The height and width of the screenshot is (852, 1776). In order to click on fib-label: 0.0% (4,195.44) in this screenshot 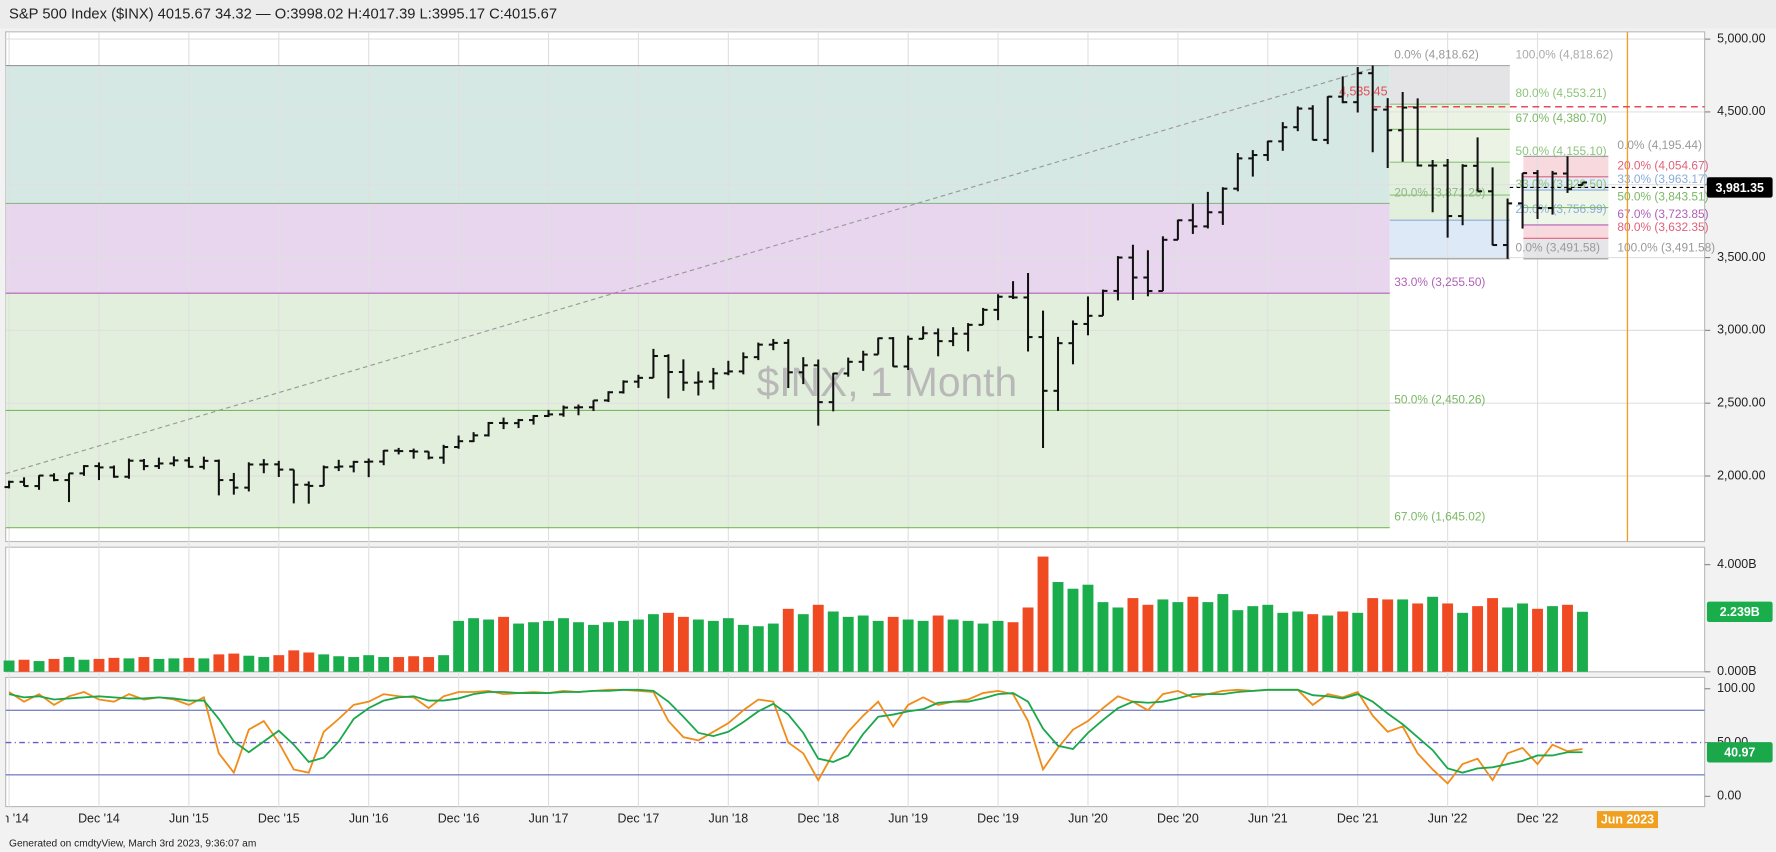, I will do `click(1659, 145)`.